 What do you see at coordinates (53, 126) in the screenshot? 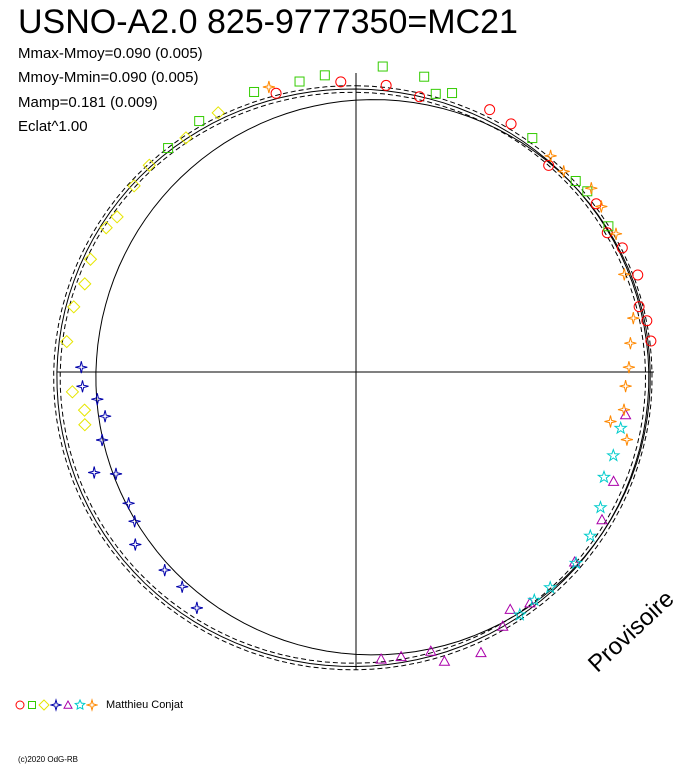
I see `stat-eclat: Eclat^1.00` at bounding box center [53, 126].